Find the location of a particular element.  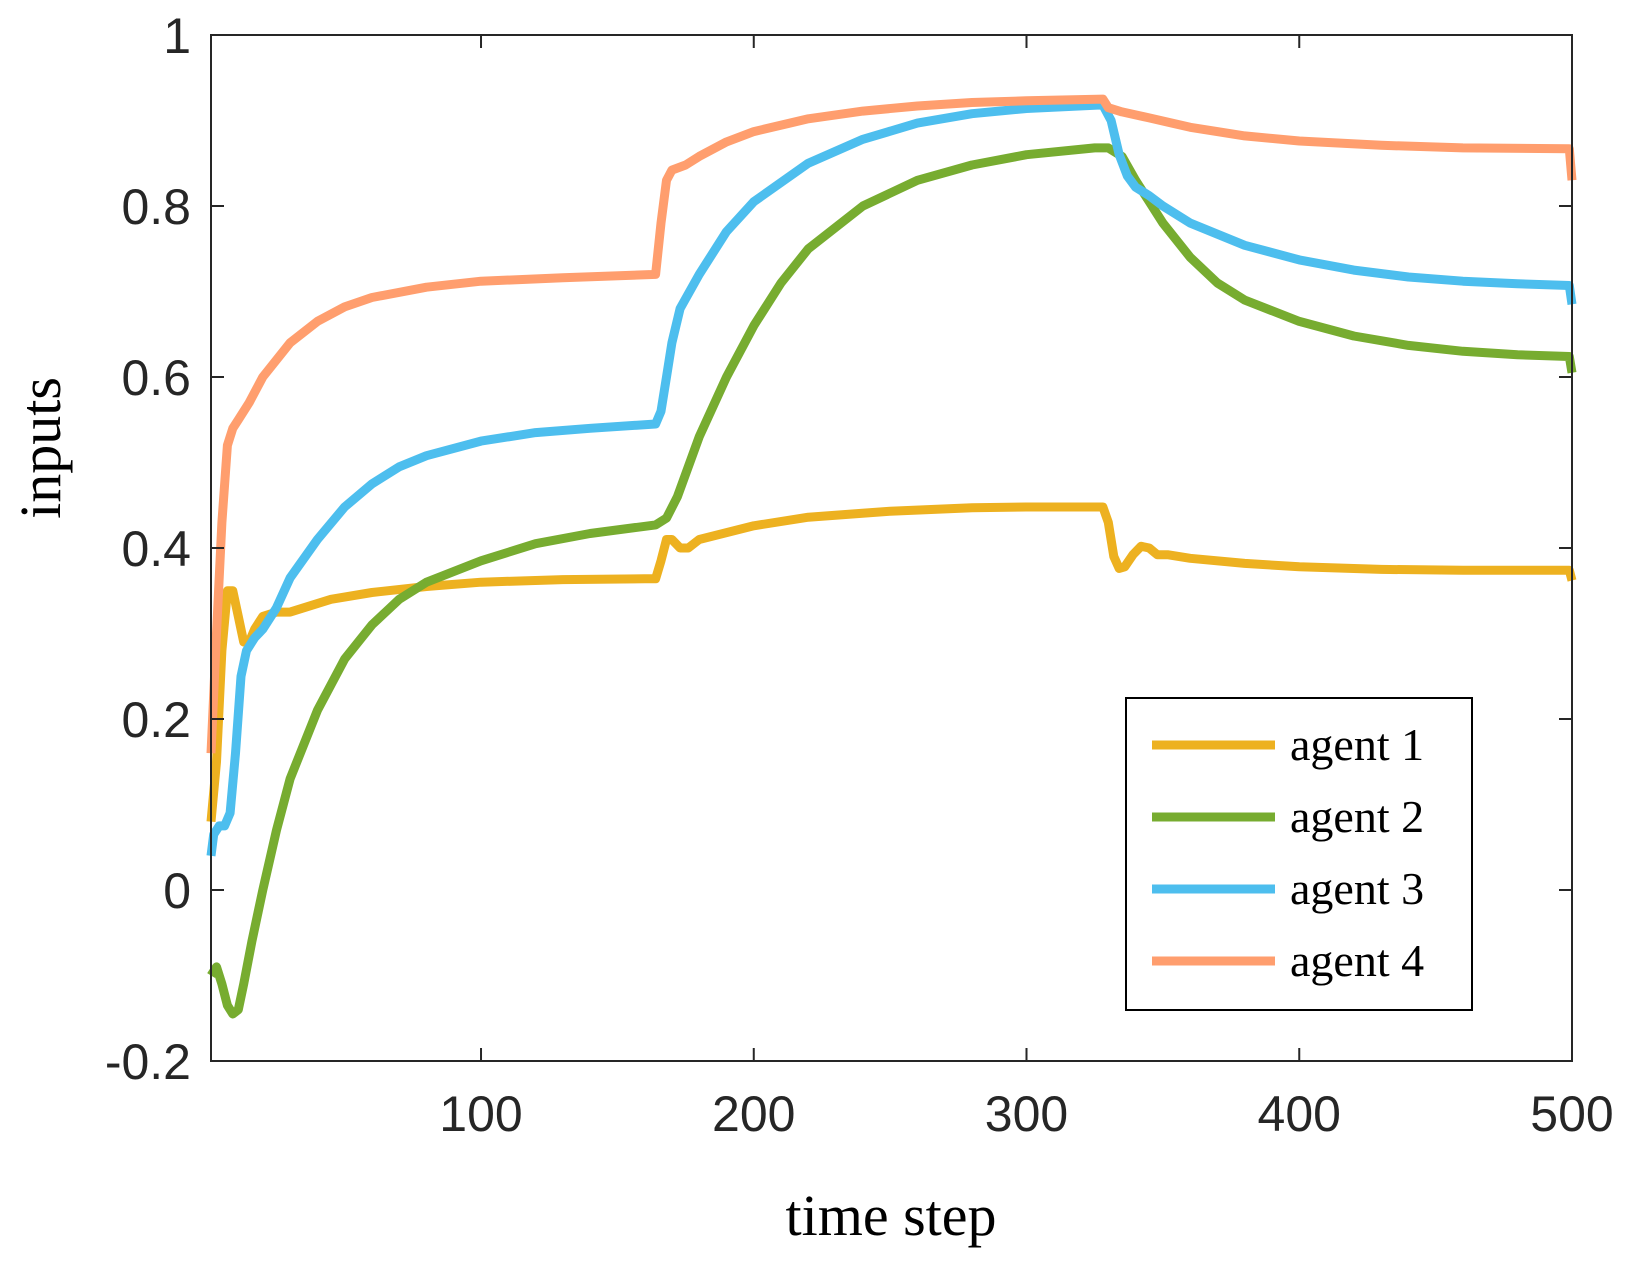

x-tick-label: 100 is located at coordinates (480, 1114).